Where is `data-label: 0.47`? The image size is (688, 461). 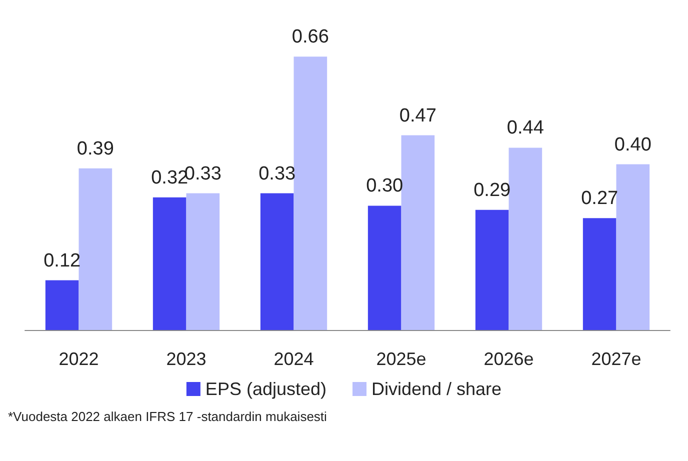 data-label: 0.47 is located at coordinates (417, 115).